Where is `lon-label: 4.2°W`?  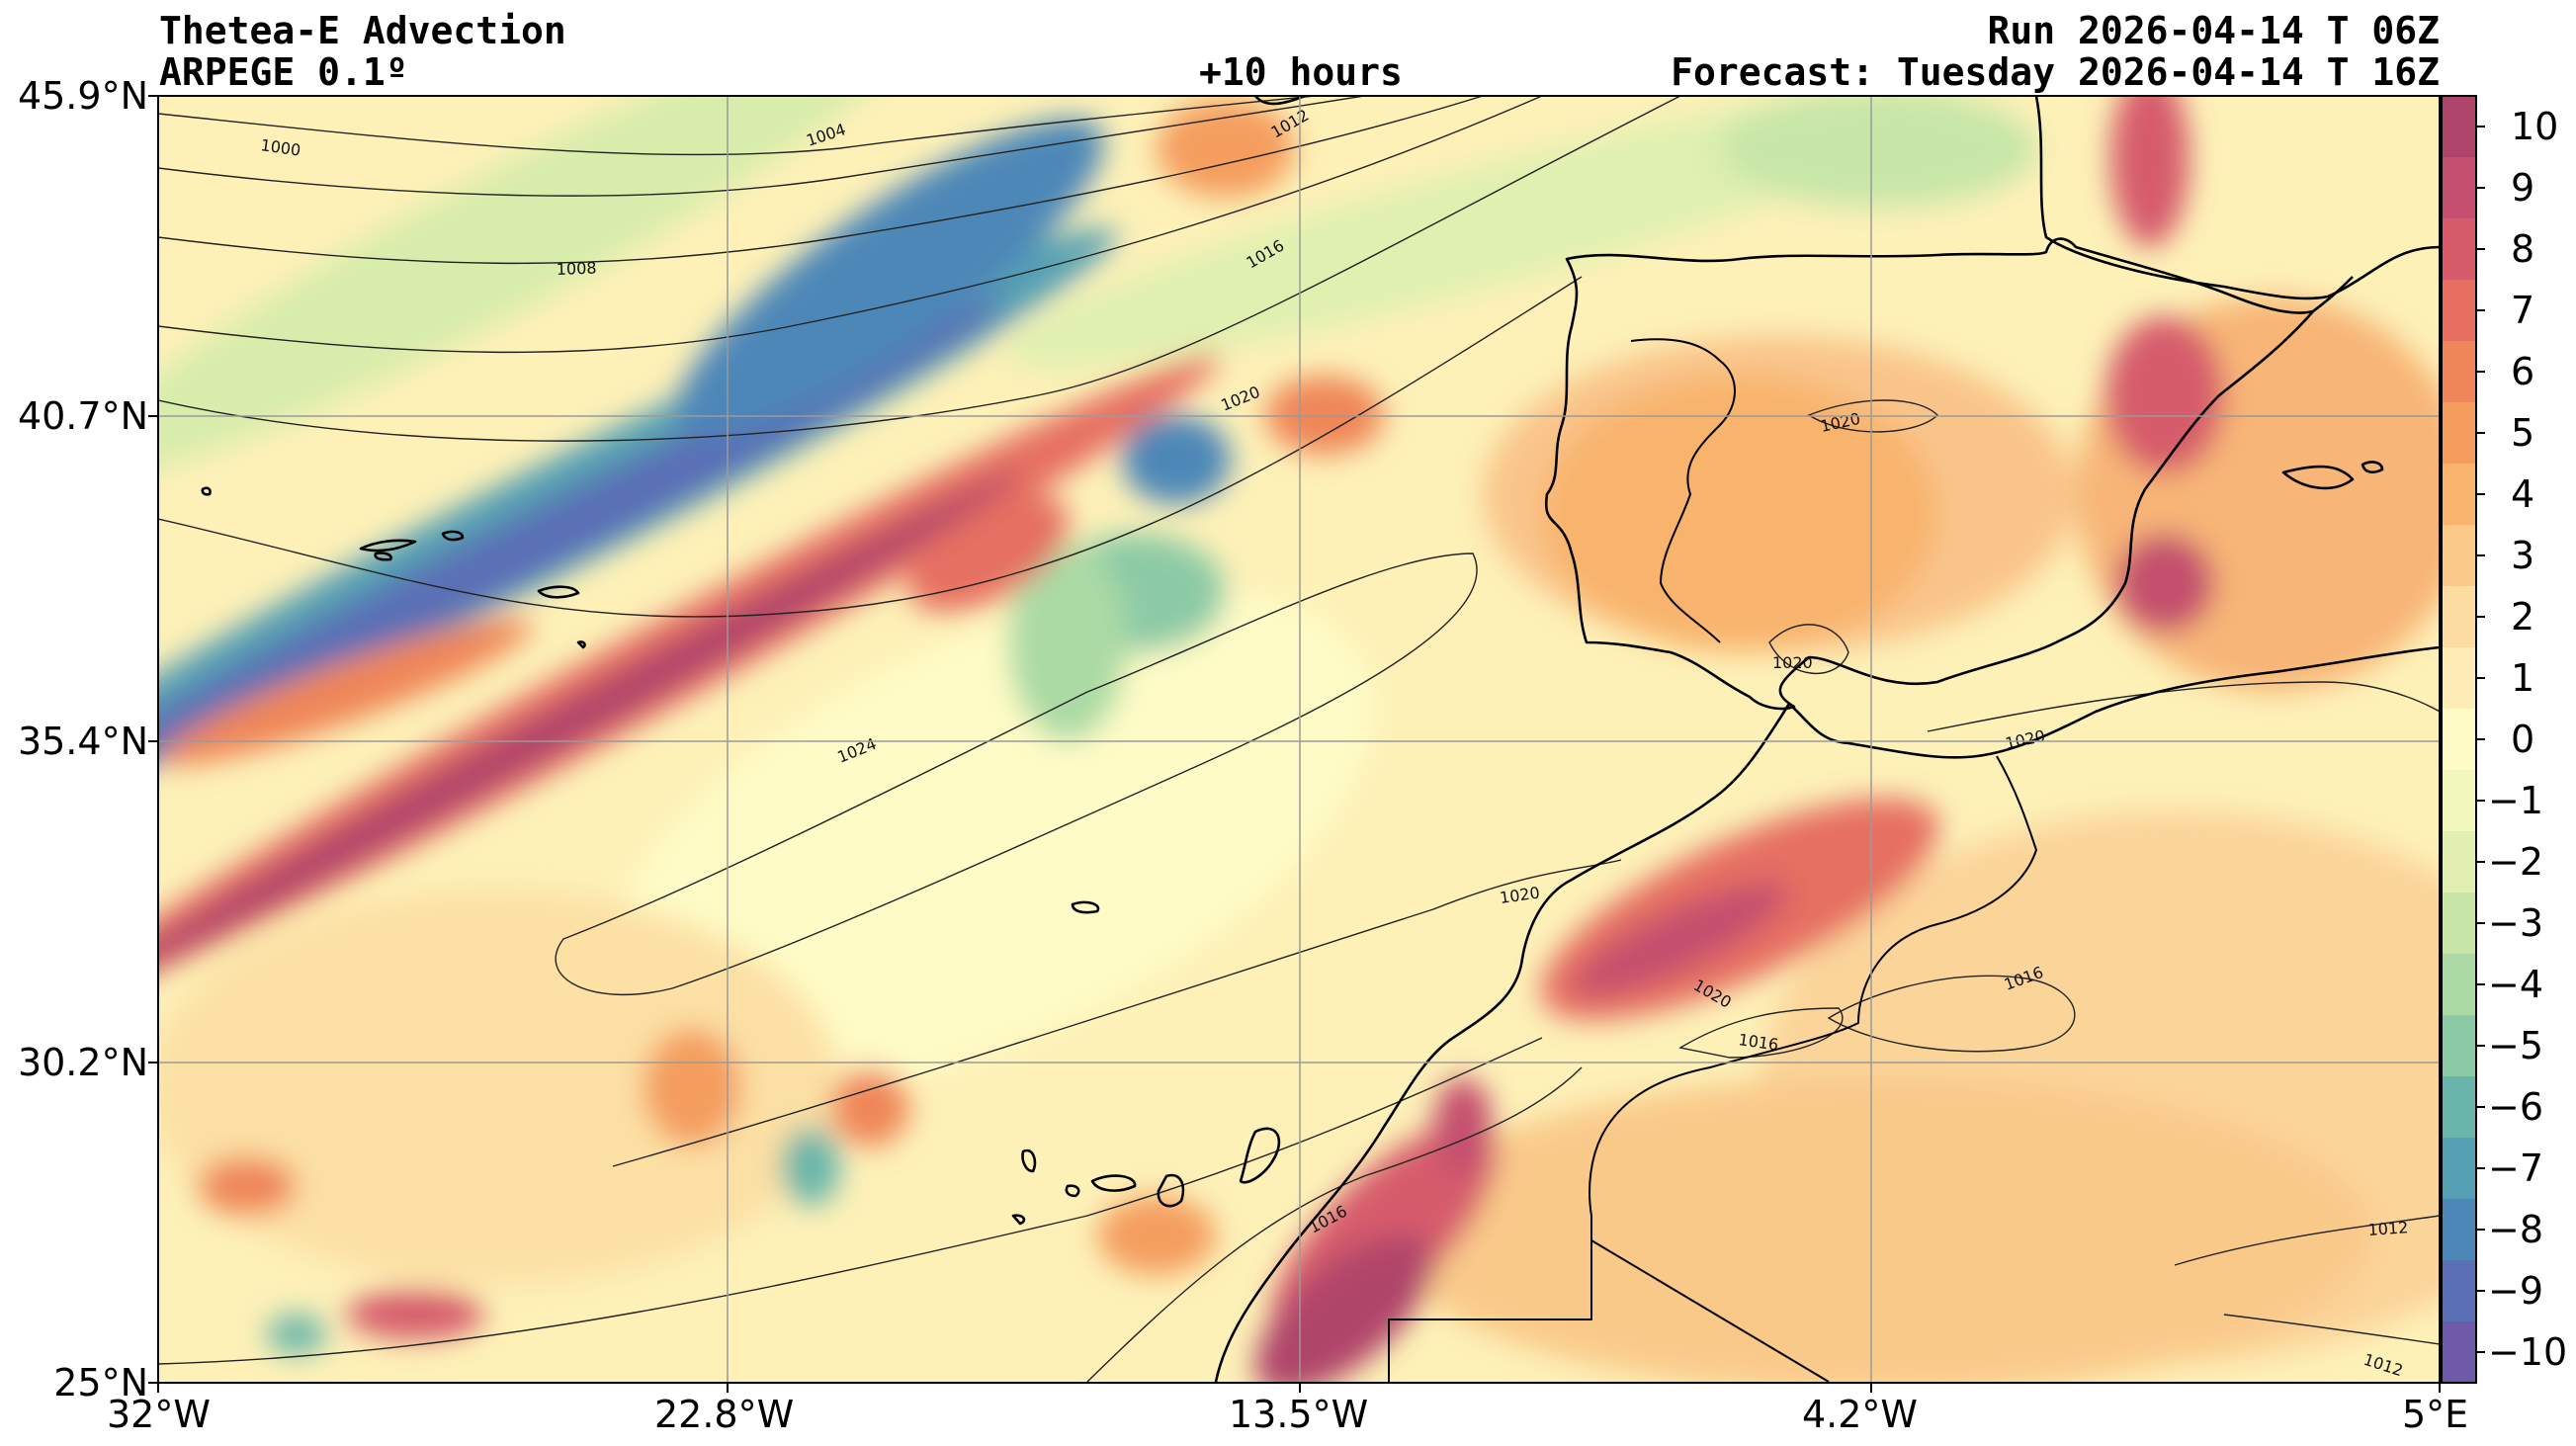
lon-label: 4.2°W is located at coordinates (1860, 1414).